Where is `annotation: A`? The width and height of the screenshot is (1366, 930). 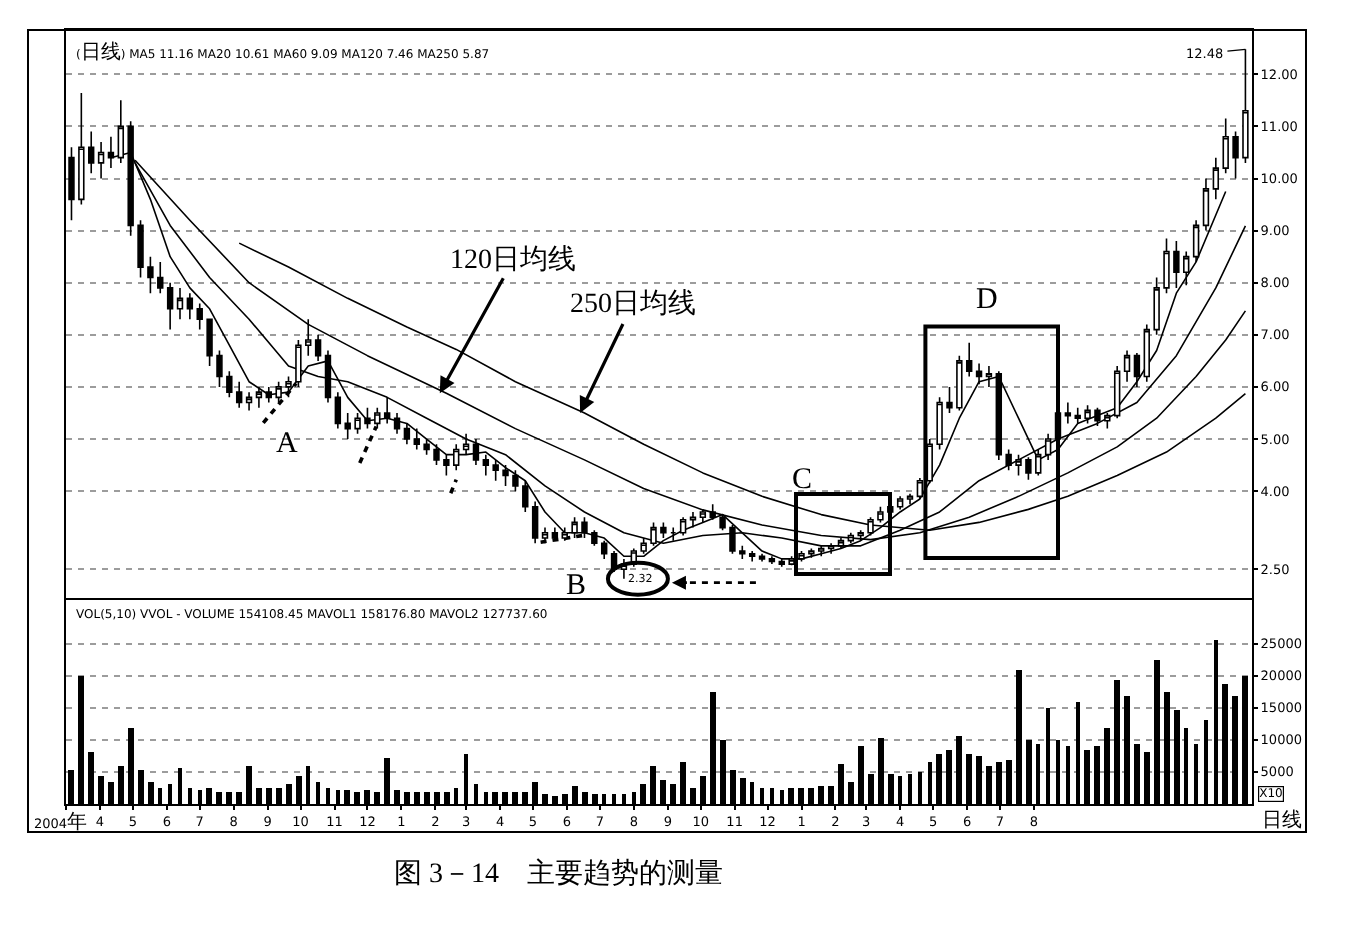 annotation: A is located at coordinates (287, 444).